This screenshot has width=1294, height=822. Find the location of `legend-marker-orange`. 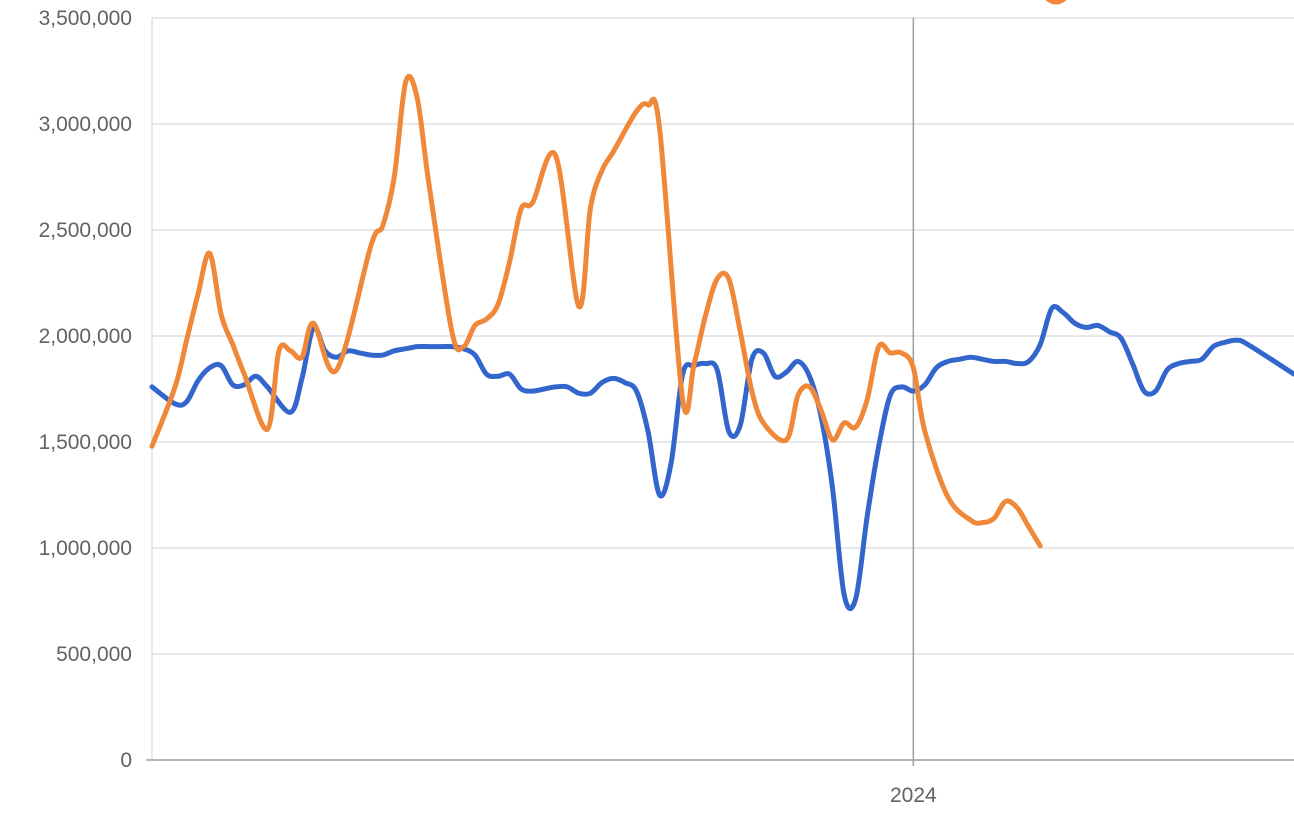

legend-marker-orange is located at coordinates (1056, 2).